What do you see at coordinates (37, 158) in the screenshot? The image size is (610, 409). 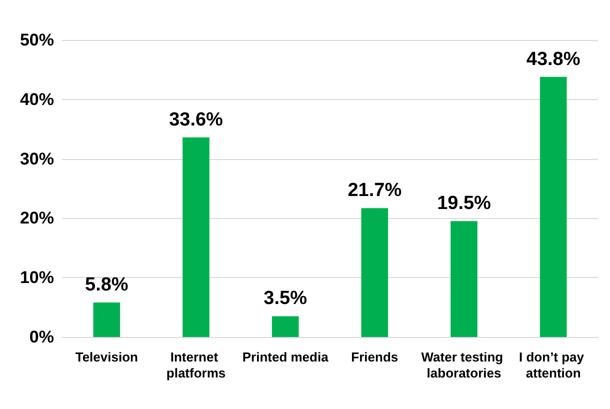 I see `y-tick-label: 30%` at bounding box center [37, 158].